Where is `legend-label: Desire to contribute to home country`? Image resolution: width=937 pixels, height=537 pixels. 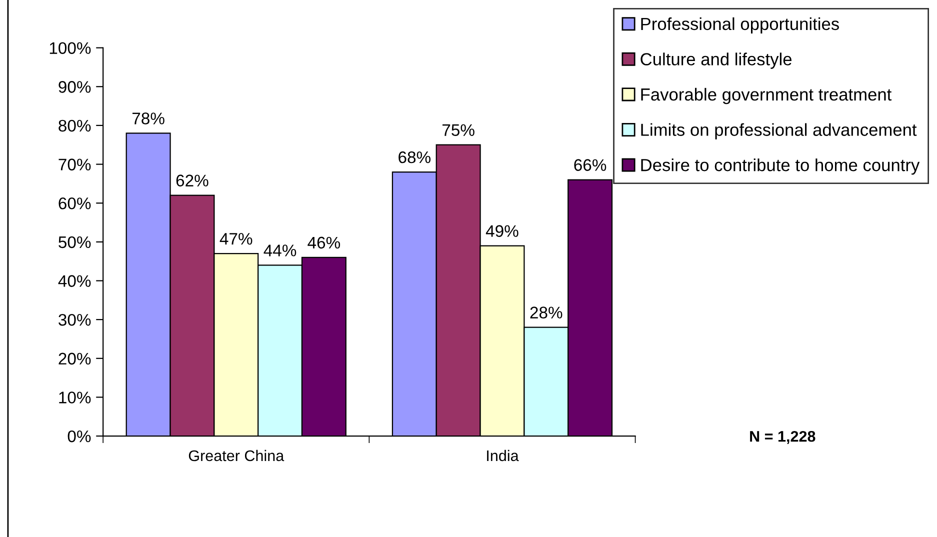 legend-label: Desire to contribute to home country is located at coordinates (780, 166).